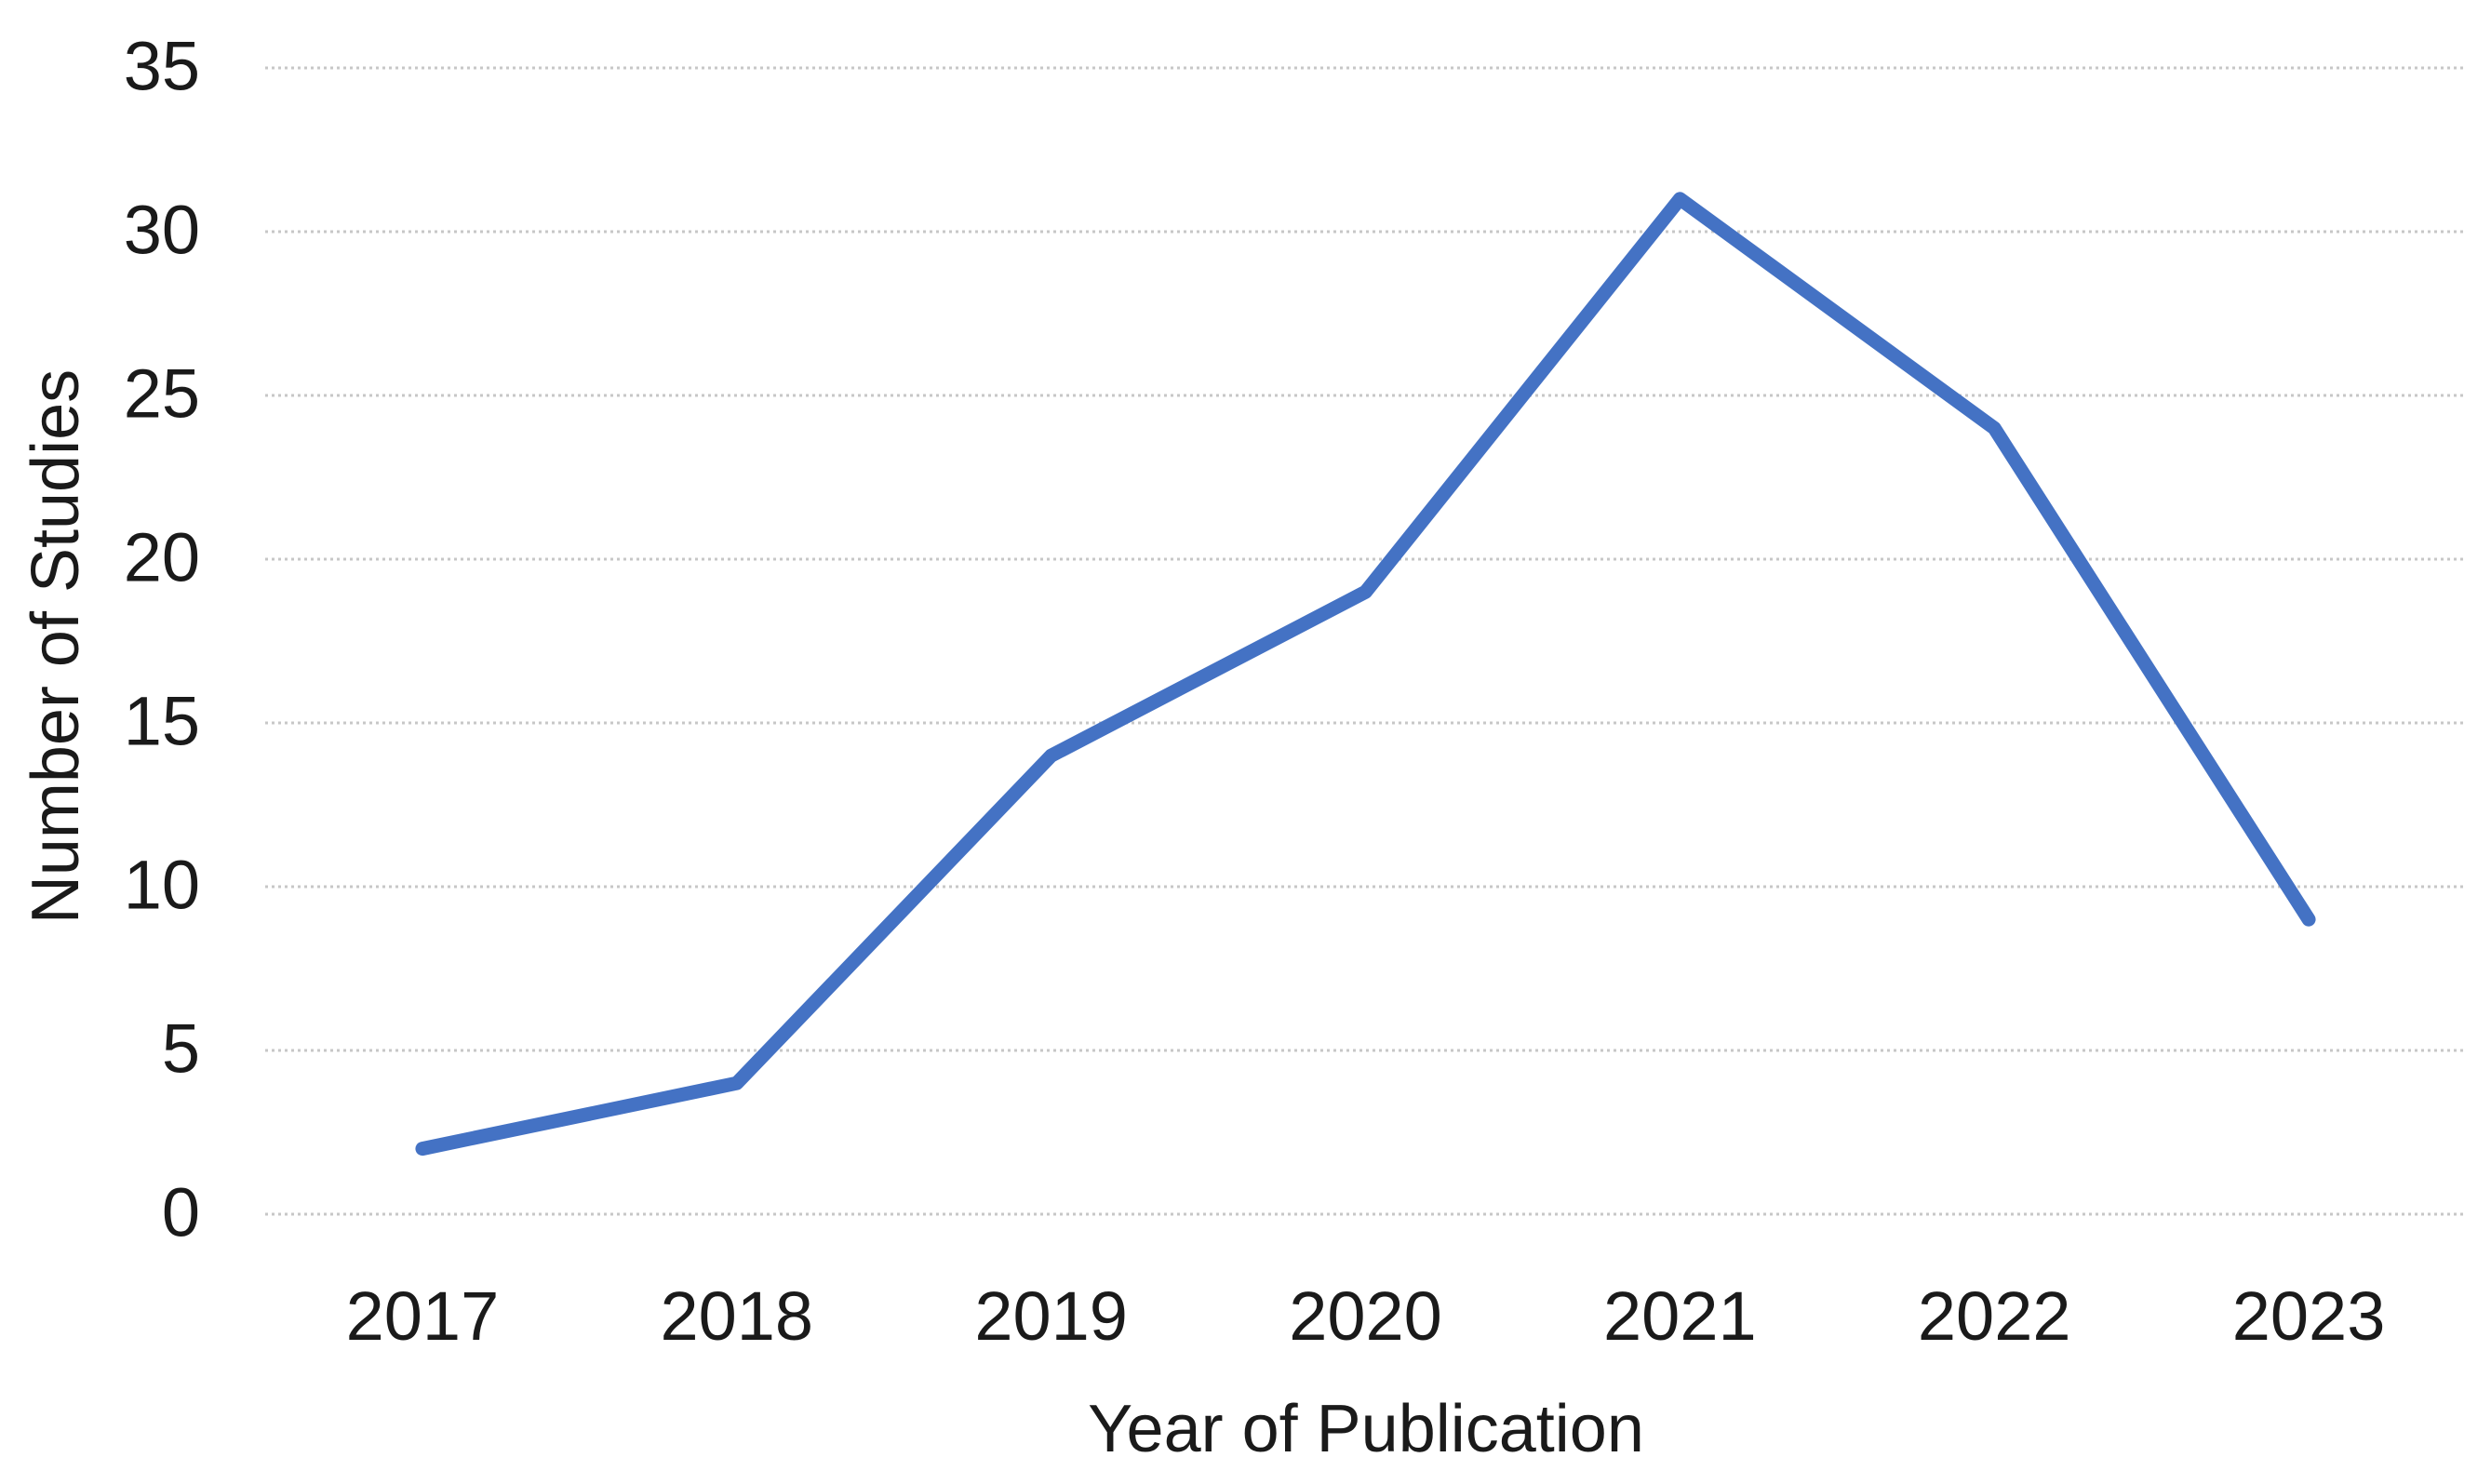 This screenshot has width=2491, height=1484. Describe the element at coordinates (737, 1316) in the screenshot. I see `x-tick-label: 2018` at that location.